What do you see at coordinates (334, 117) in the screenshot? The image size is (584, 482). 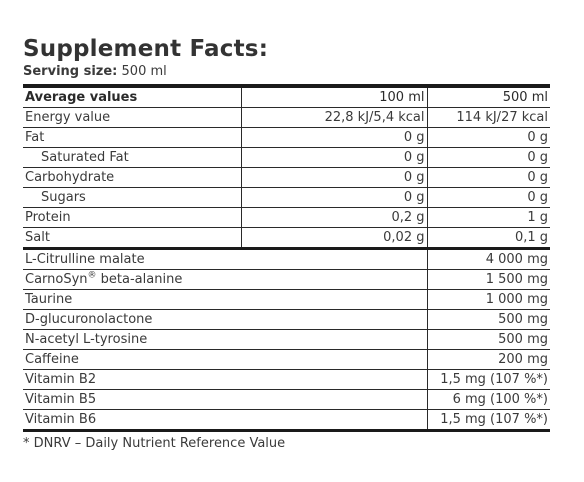 I see `nutrient-per-100ml: 22,8 kJ/5,4 kcal` at bounding box center [334, 117].